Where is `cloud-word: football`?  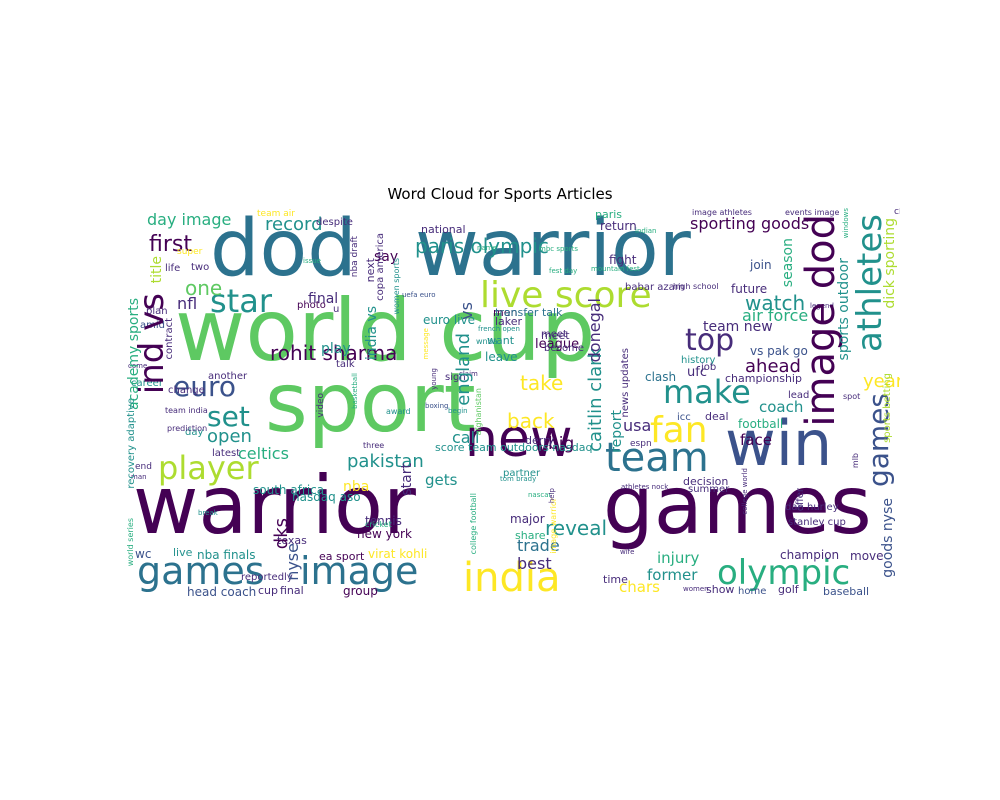
cloud-word: football is located at coordinates (761, 424).